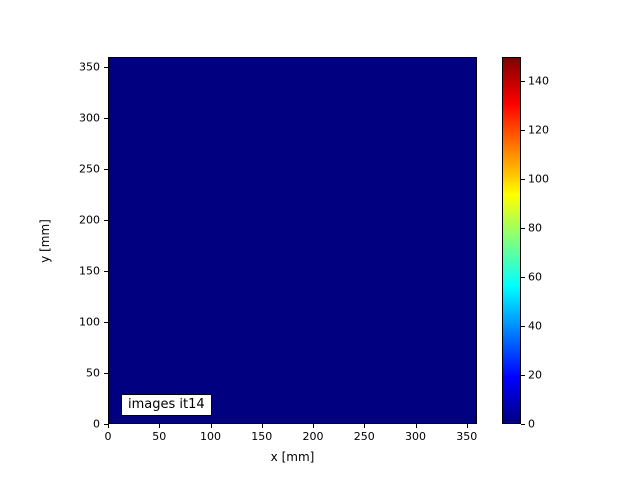  What do you see at coordinates (415, 436) in the screenshot?
I see `x-tick-label: 300` at bounding box center [415, 436].